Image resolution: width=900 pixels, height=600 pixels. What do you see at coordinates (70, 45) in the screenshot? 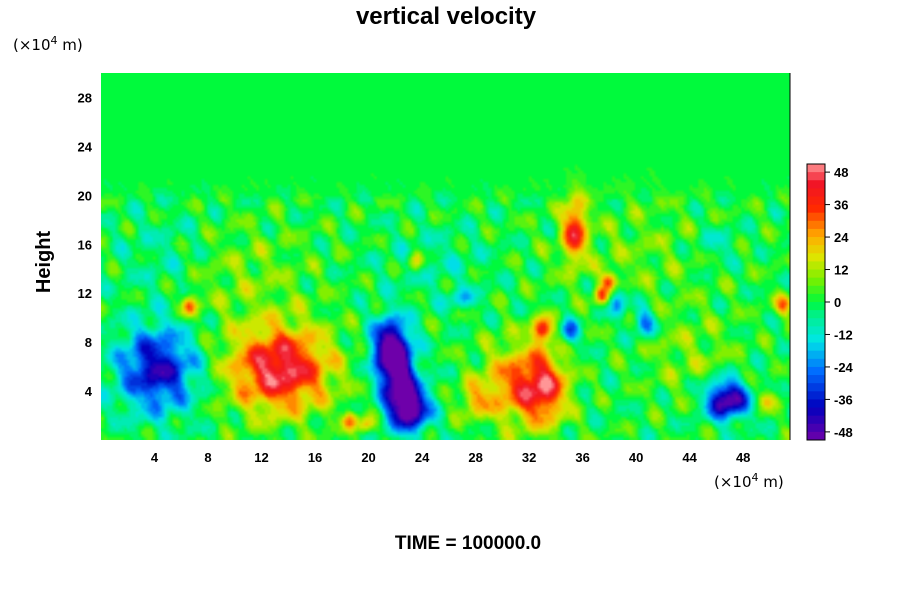
I see `y-unit-suffix: m)` at bounding box center [70, 45].